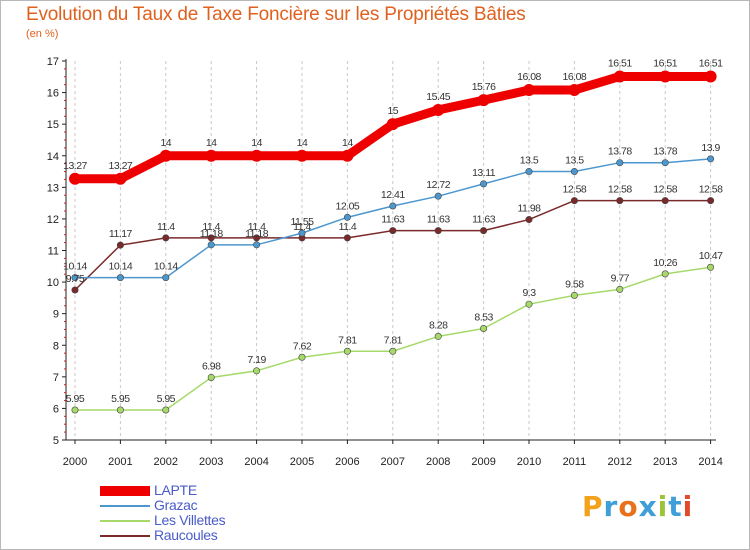 The height and width of the screenshot is (550, 750). What do you see at coordinates (530, 209) in the screenshot?
I see `data-label: 11.98` at bounding box center [530, 209].